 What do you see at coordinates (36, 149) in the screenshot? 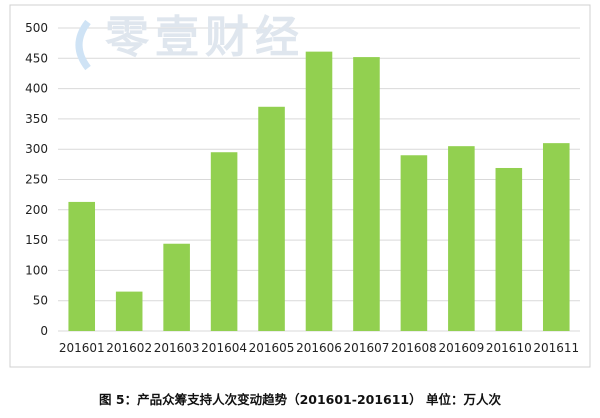
I see `y-tick-label: 300` at bounding box center [36, 149].